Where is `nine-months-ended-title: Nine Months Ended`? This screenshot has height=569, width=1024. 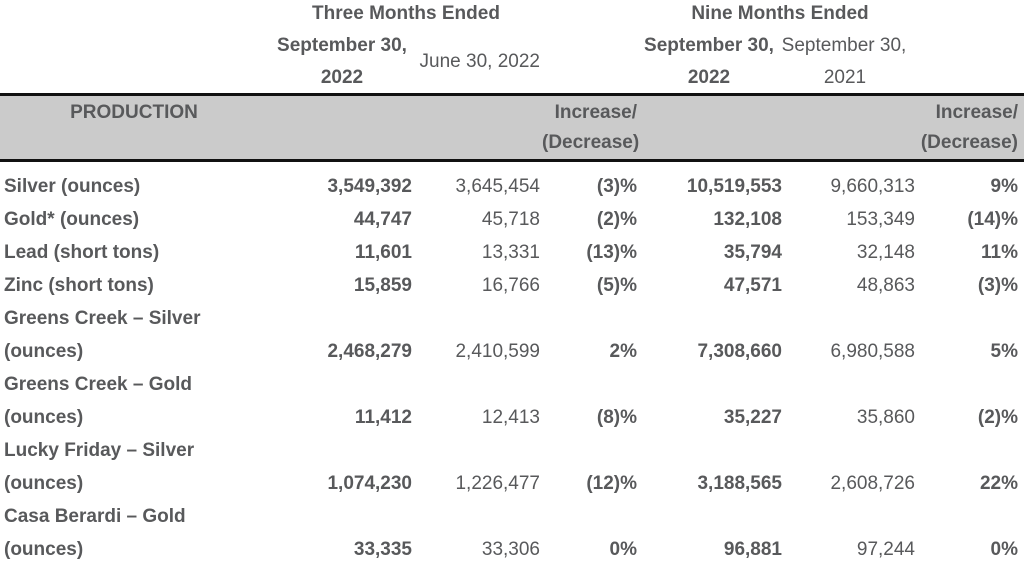 nine-months-ended-title: Nine Months Ended is located at coordinates (780, 13).